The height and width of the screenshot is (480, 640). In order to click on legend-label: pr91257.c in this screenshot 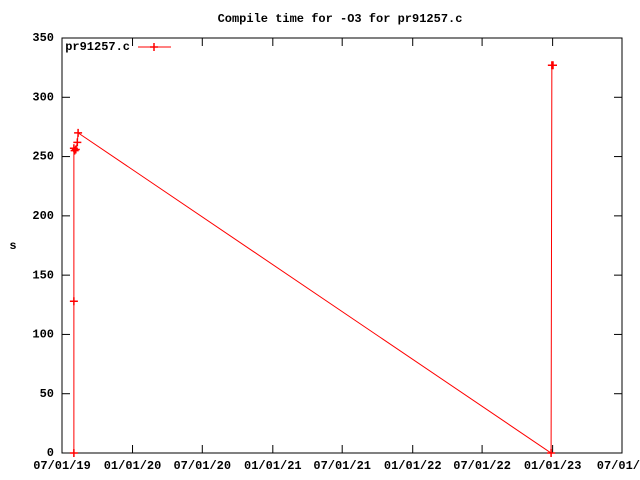, I will do `click(97, 47)`.